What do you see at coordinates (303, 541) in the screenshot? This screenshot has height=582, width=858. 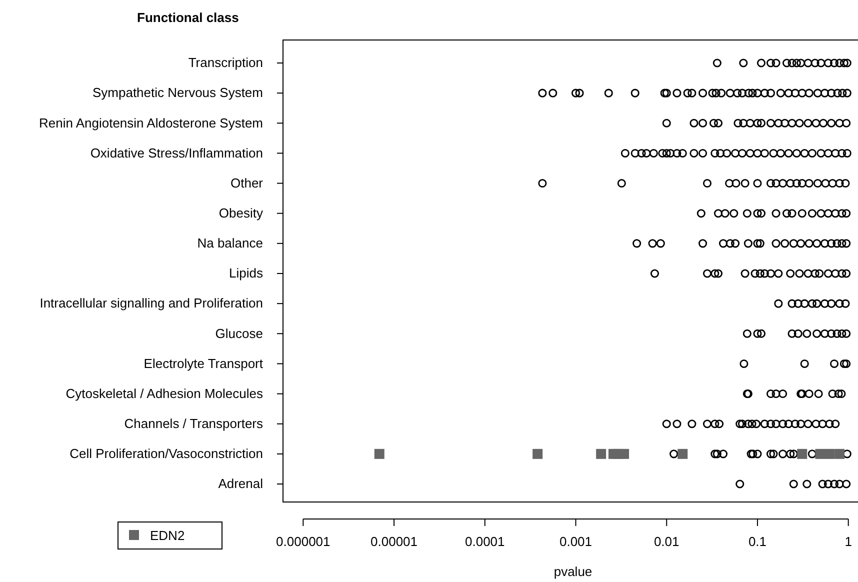 I see `x-tick-label: 0.000001` at bounding box center [303, 541].